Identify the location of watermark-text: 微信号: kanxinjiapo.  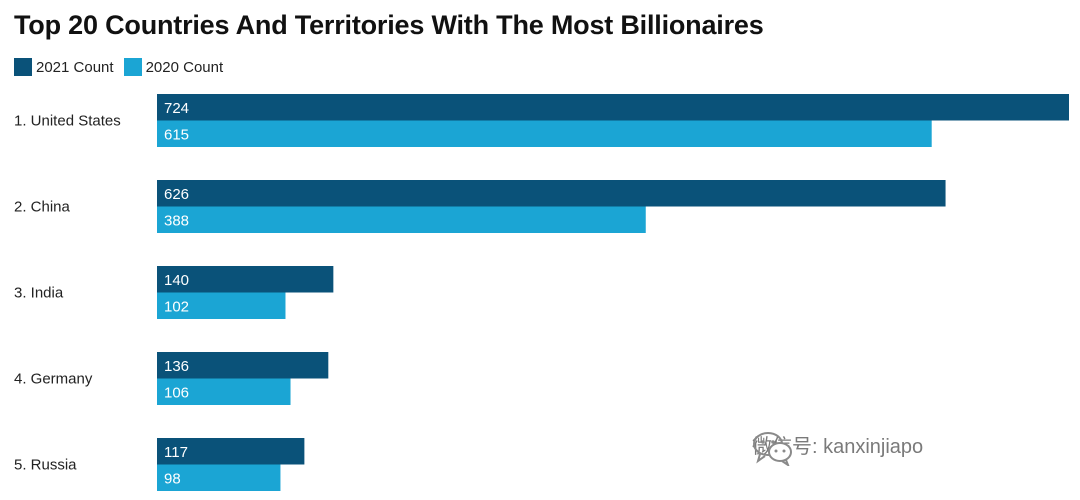
(838, 447).